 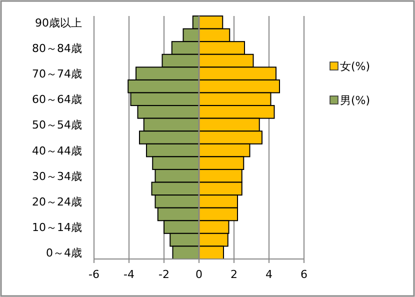 What do you see at coordinates (269, 274) in the screenshot?
I see `x-tick-label: 4` at bounding box center [269, 274].